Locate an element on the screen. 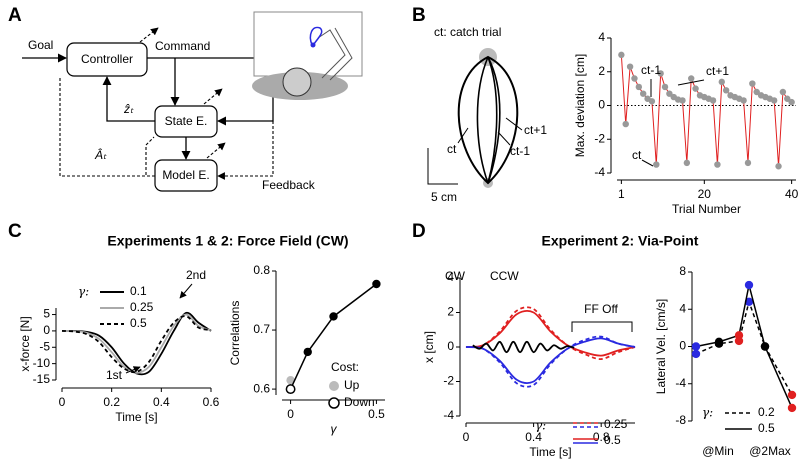  annotation: ct-1 is located at coordinates (651, 70).